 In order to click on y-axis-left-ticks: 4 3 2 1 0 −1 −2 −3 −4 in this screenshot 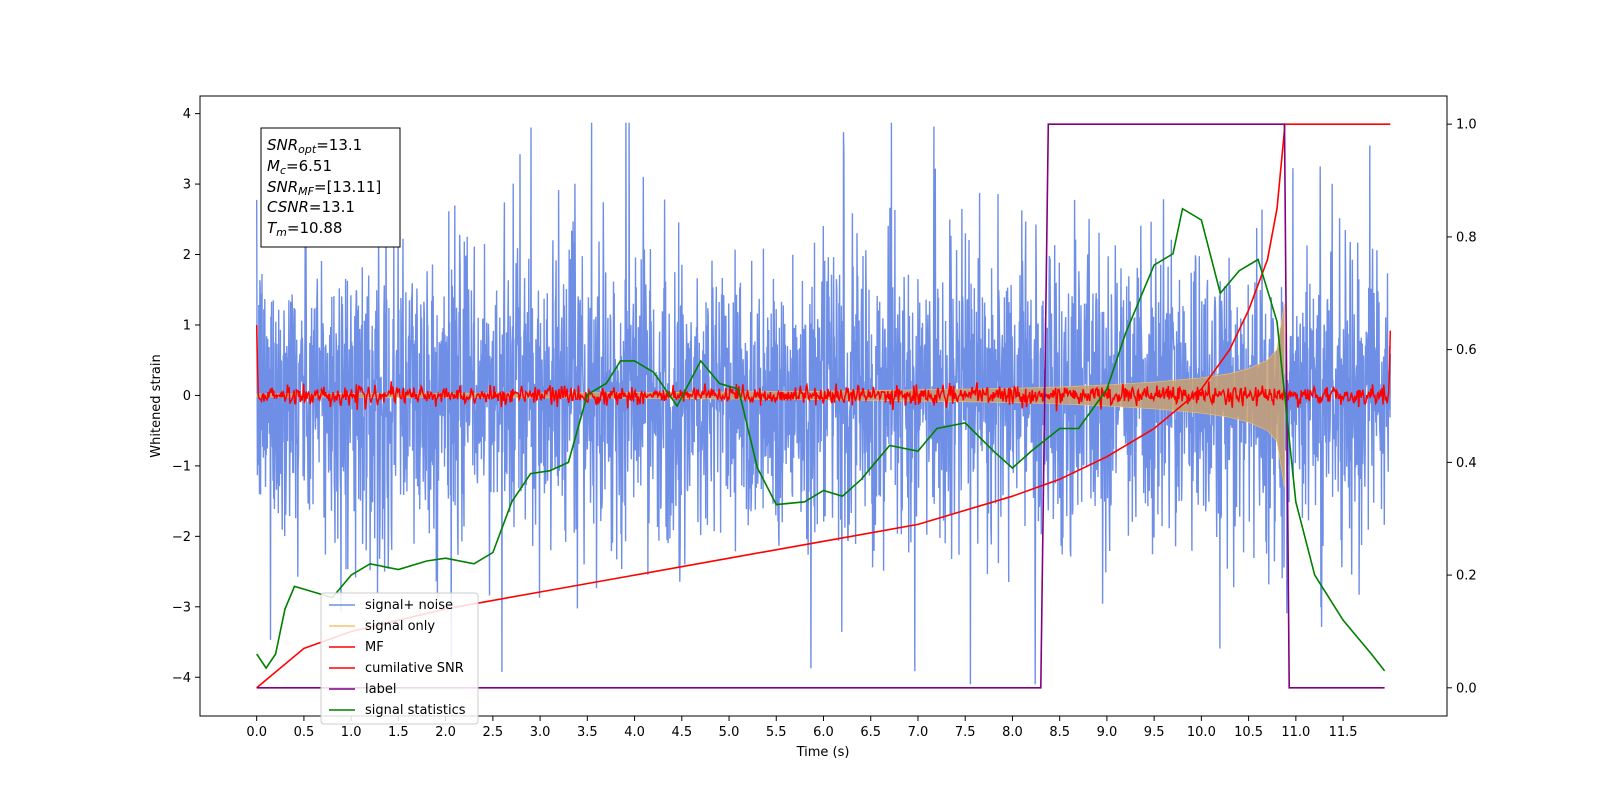, I will do `click(186, 396)`.